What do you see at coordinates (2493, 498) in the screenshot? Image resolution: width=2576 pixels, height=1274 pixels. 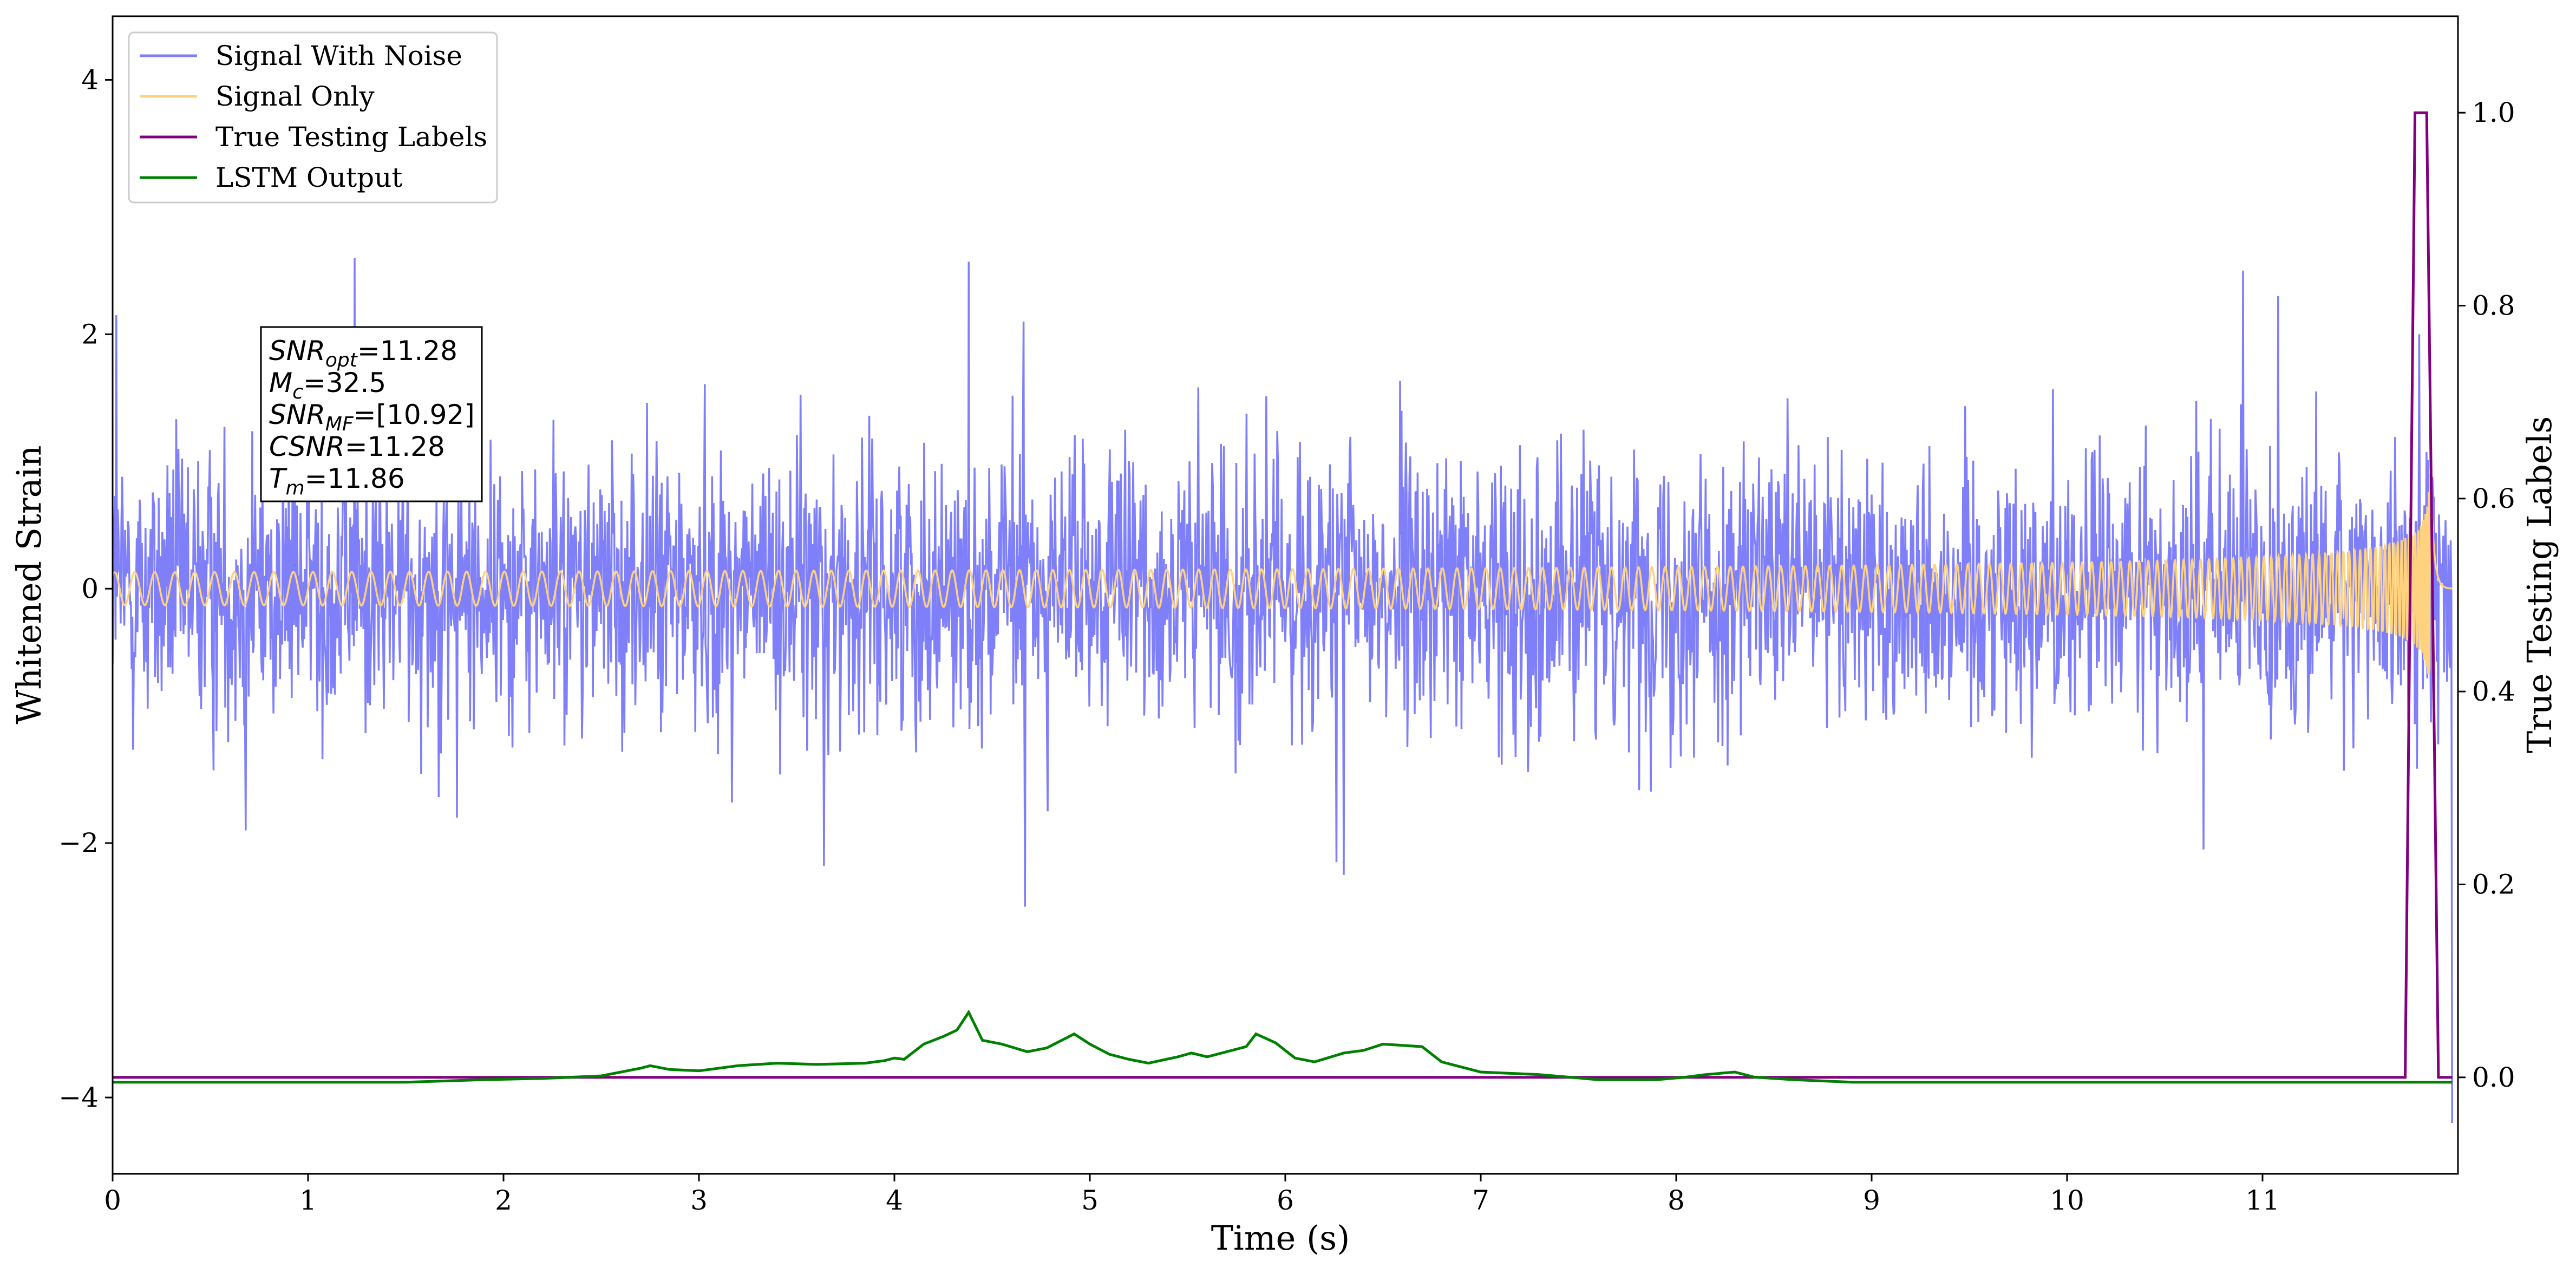 I see `y-right-tick-label: 0.6` at bounding box center [2493, 498].